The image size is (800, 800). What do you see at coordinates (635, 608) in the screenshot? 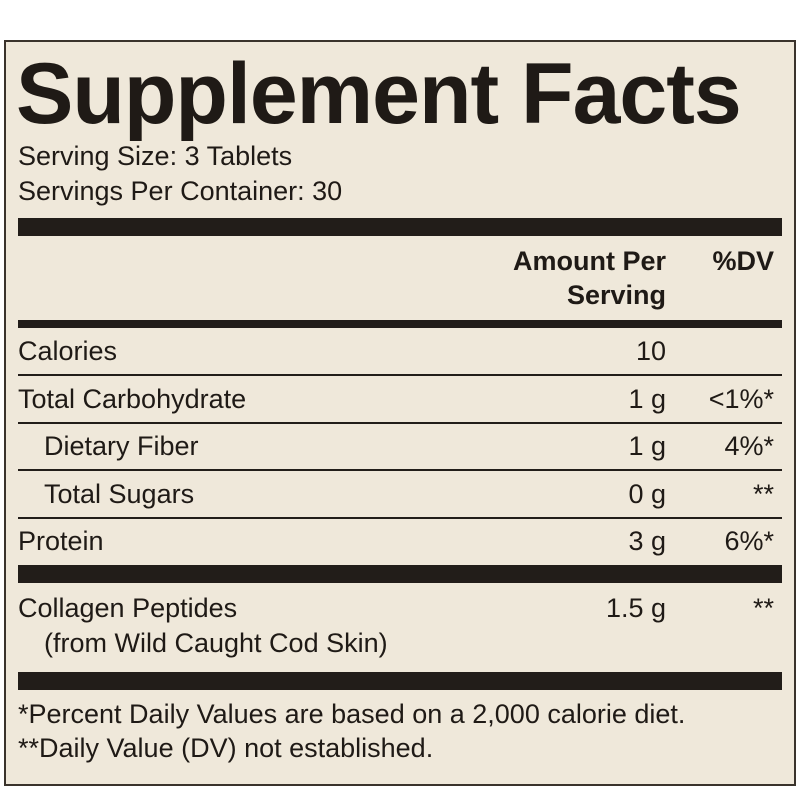
I see `special-amount: 1.5 g` at bounding box center [635, 608].